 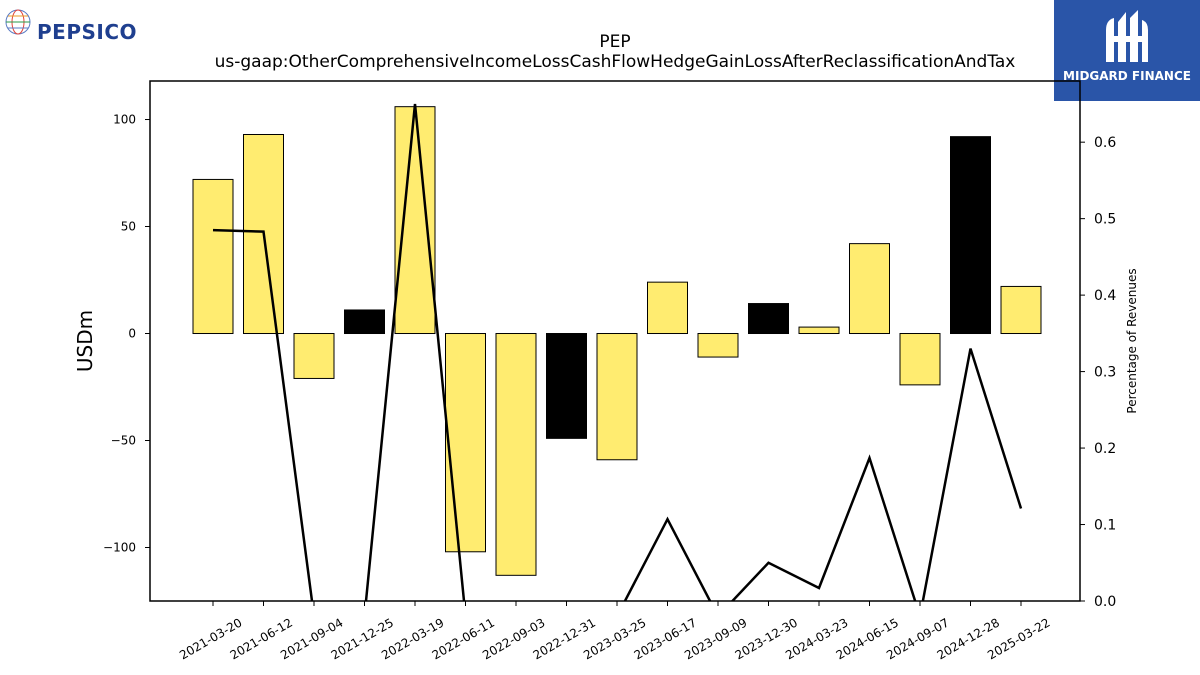 What do you see at coordinates (1105, 296) in the screenshot?
I see `y2-tick-label: 0.4` at bounding box center [1105, 296].